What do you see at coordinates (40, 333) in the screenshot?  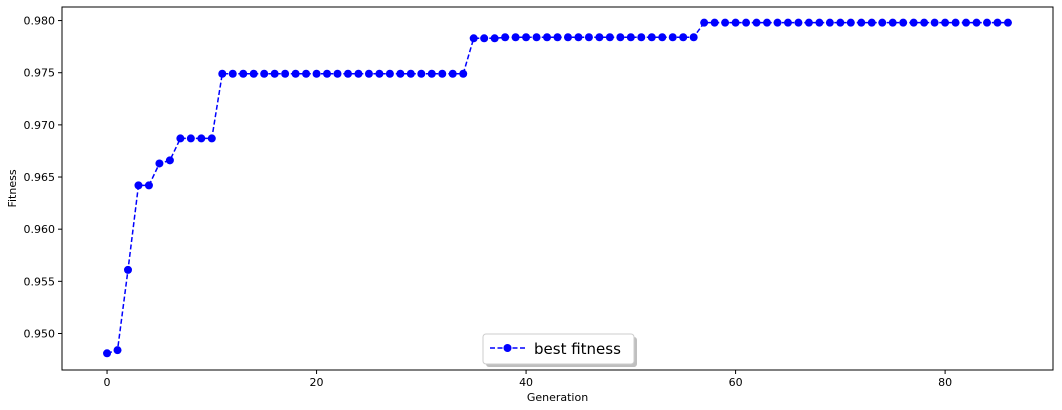 I see `y-tick-label: 0.950` at bounding box center [40, 333].